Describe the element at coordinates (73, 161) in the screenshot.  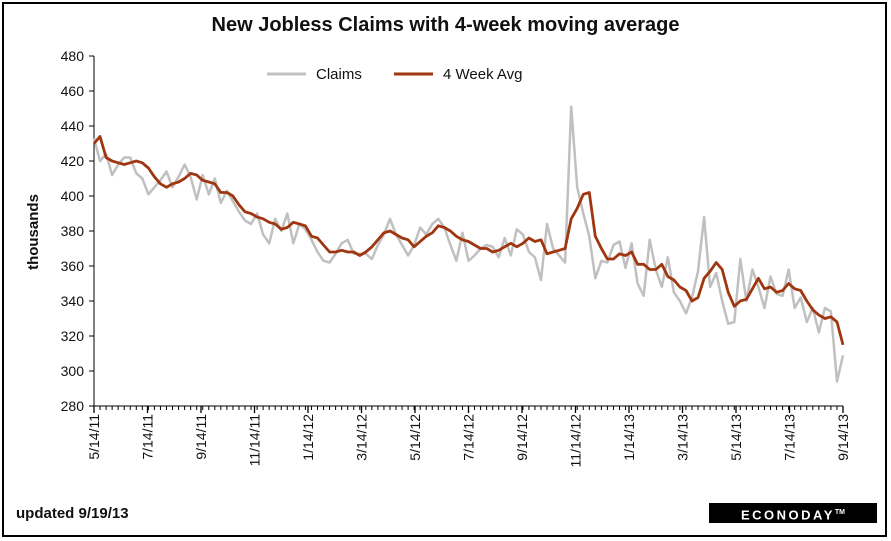
I see `y-tick-label: 420` at that location.